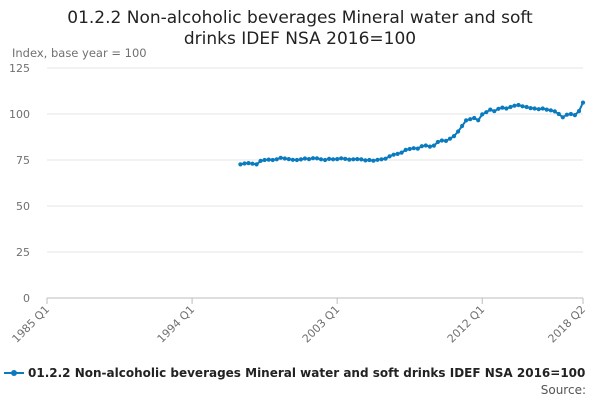 The width and height of the screenshot is (600, 400). What do you see at coordinates (300, 39) in the screenshot?
I see `chart-title-line-2: drinks IDEF NSA 2016=100` at bounding box center [300, 39].